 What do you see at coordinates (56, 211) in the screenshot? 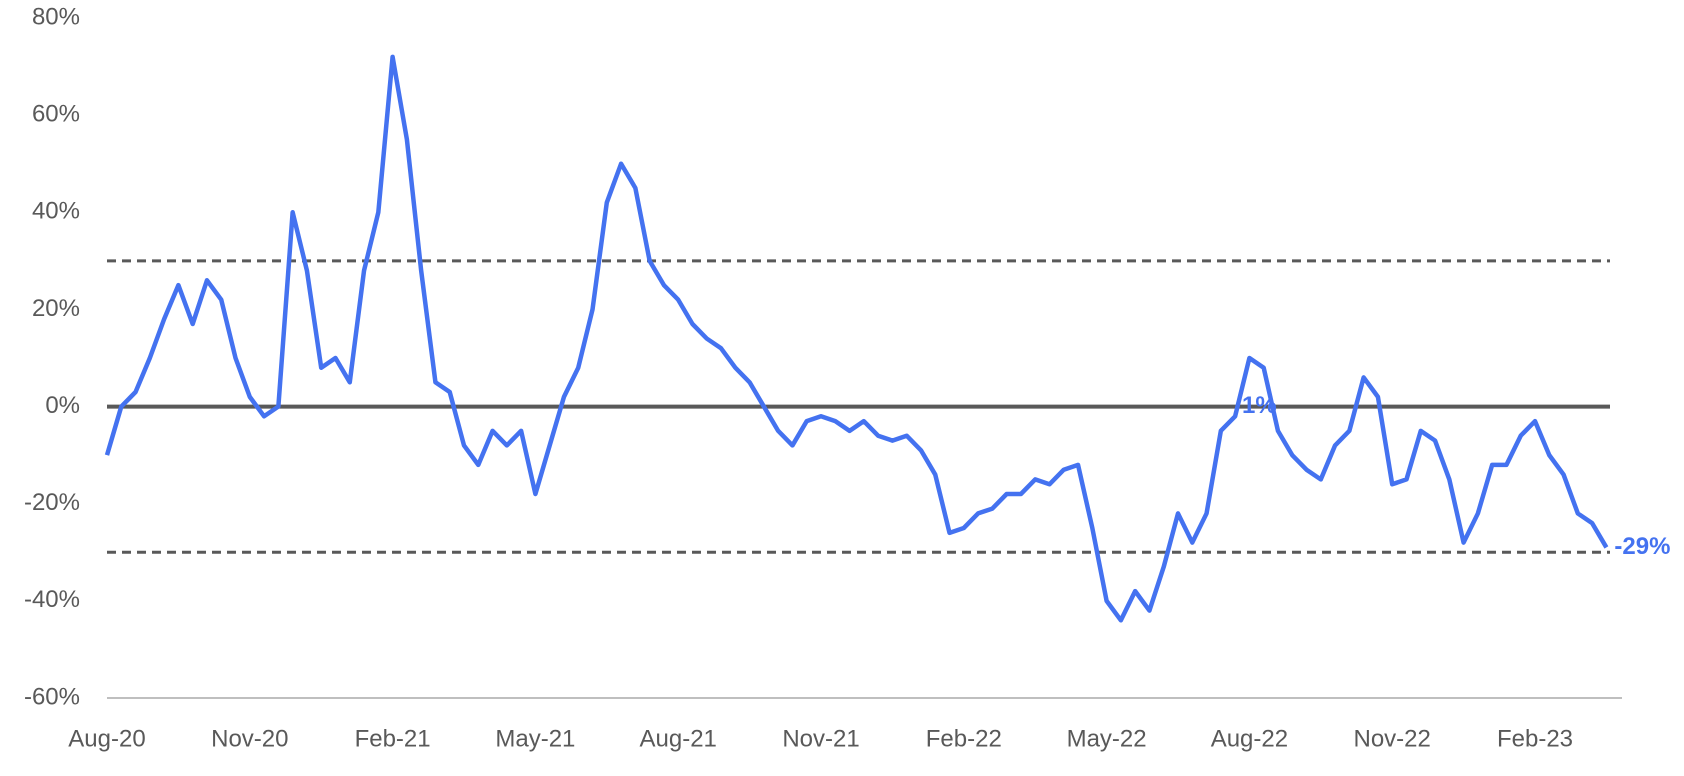
I see `y-tick-label: 40%` at bounding box center [56, 211].